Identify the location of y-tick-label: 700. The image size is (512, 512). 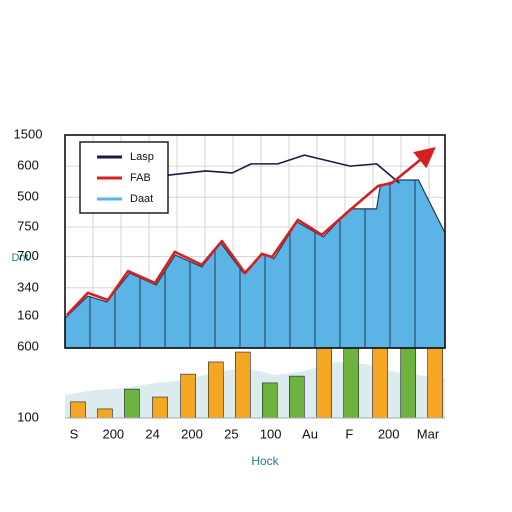
(28, 255).